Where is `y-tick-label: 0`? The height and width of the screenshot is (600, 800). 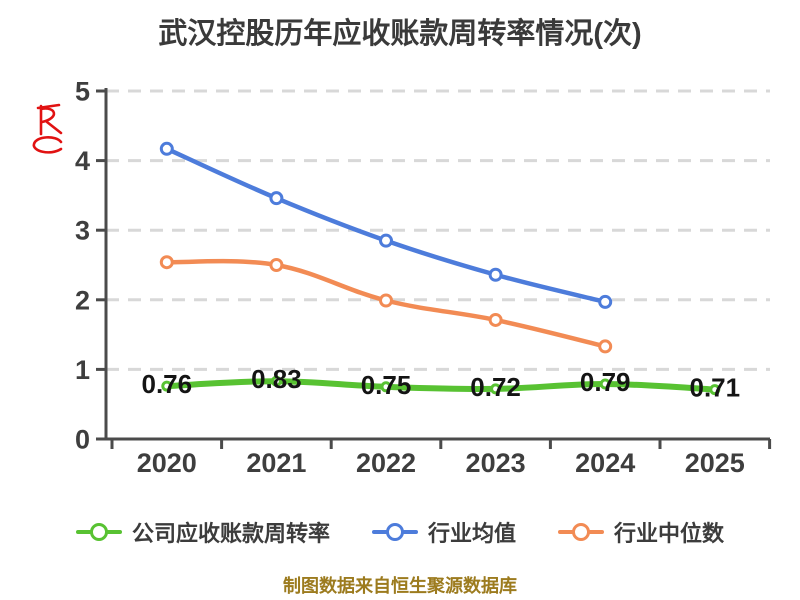
y-tick-label: 0 is located at coordinates (82, 440).